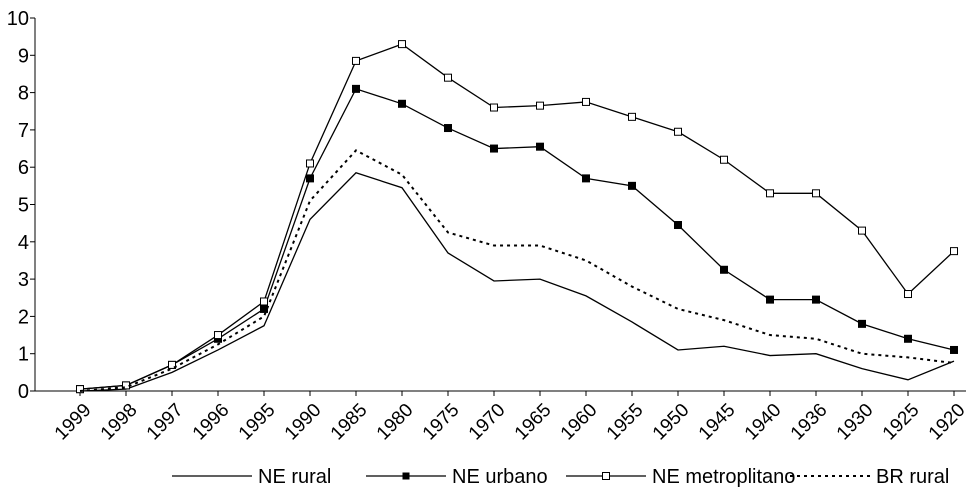 The image size is (968, 496). Describe the element at coordinates (23, 168) in the screenshot. I see `y-tick-label: 6` at that location.